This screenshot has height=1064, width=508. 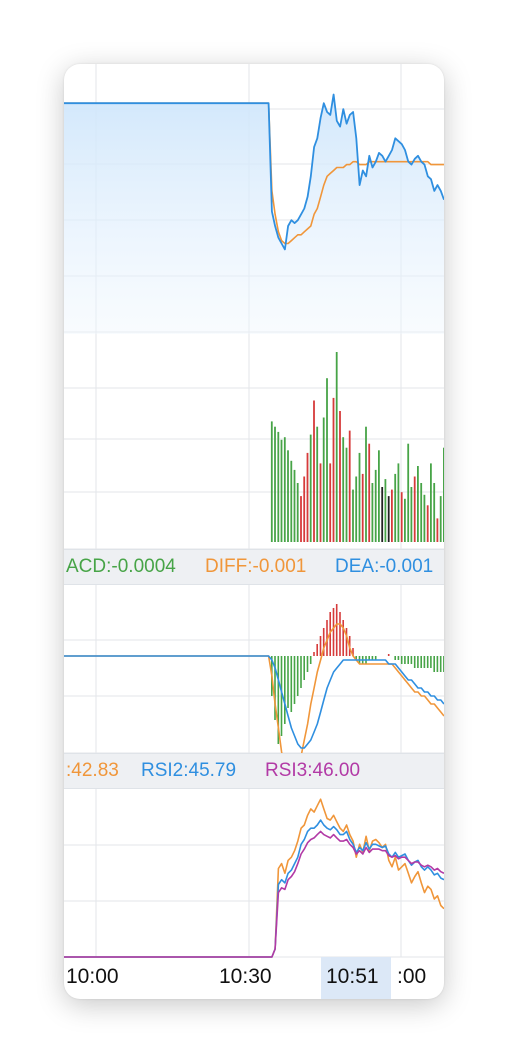 I want to click on time-axis-label: 10:30, so click(x=245, y=976).